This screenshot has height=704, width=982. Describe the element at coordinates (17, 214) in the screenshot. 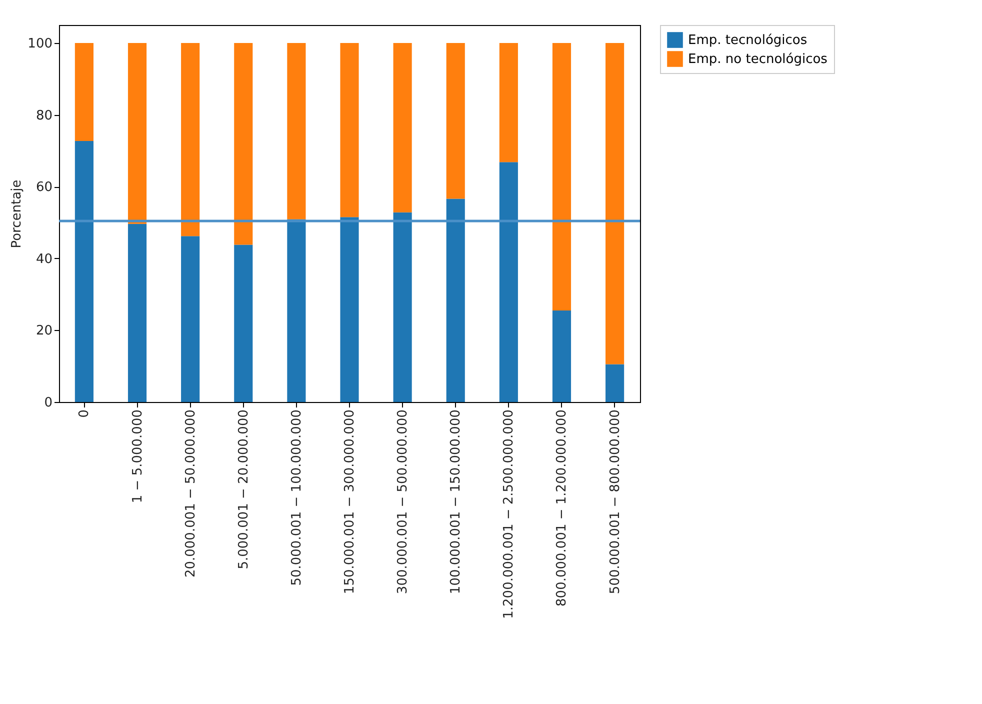

I see `y-axis-title: Porcentaje` at that location.